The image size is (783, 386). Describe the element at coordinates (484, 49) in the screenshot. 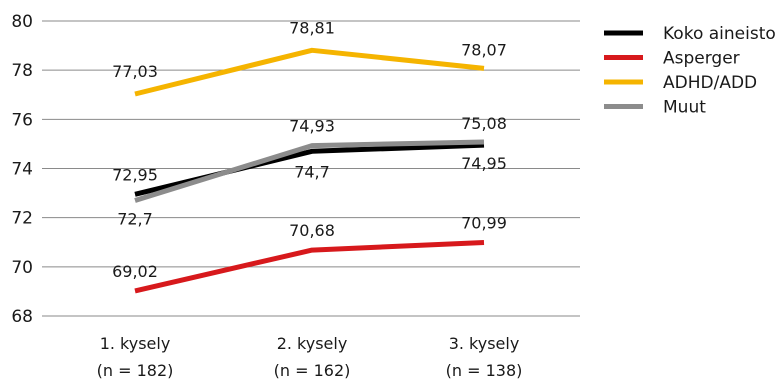

I see `data-label: 78,07` at that location.